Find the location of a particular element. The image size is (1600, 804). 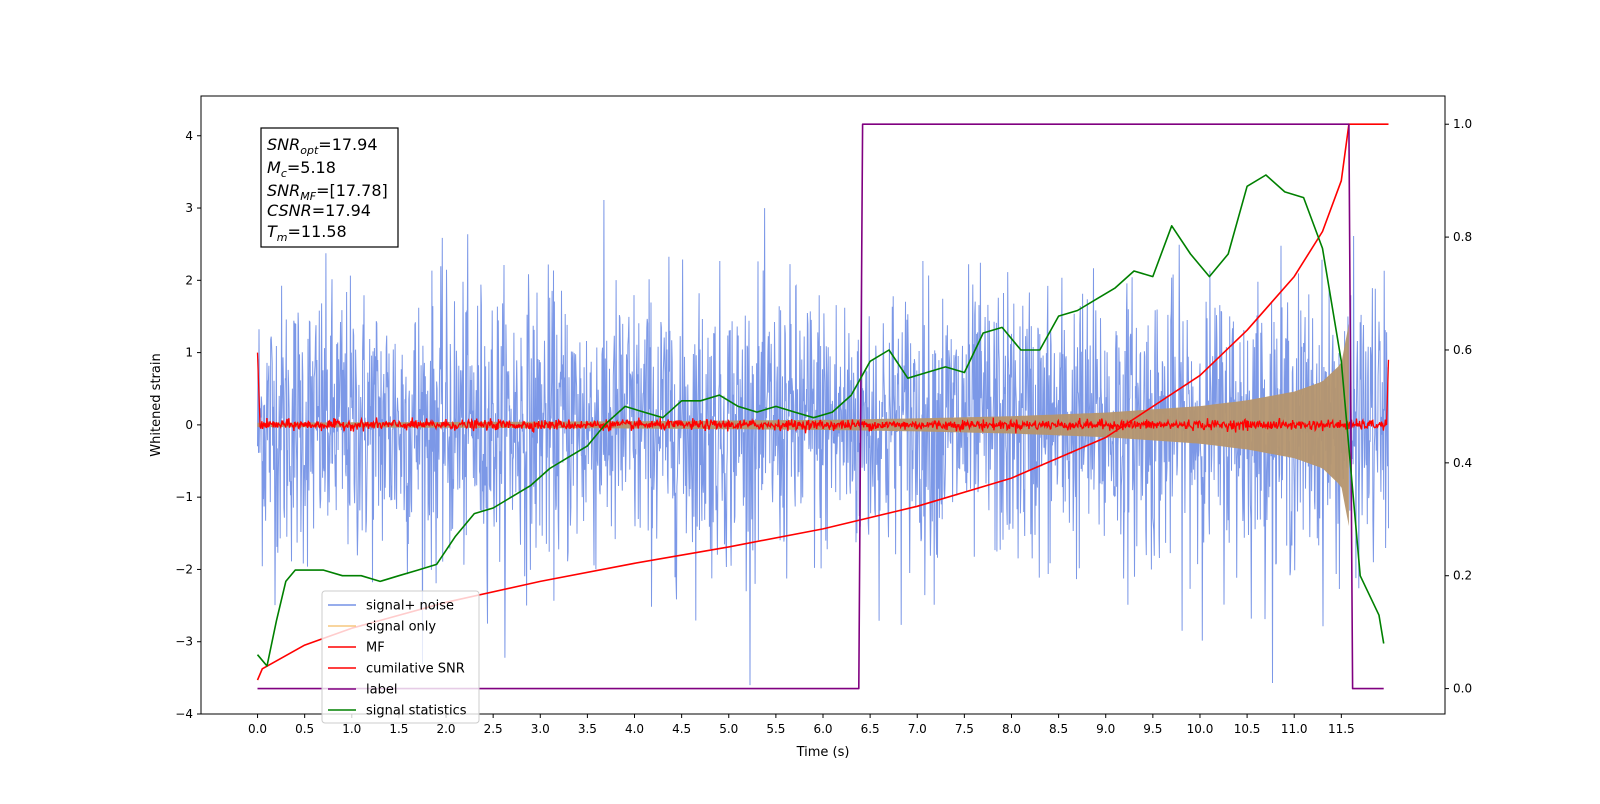

x-tick-label: 9.5 is located at coordinates (1152, 729).